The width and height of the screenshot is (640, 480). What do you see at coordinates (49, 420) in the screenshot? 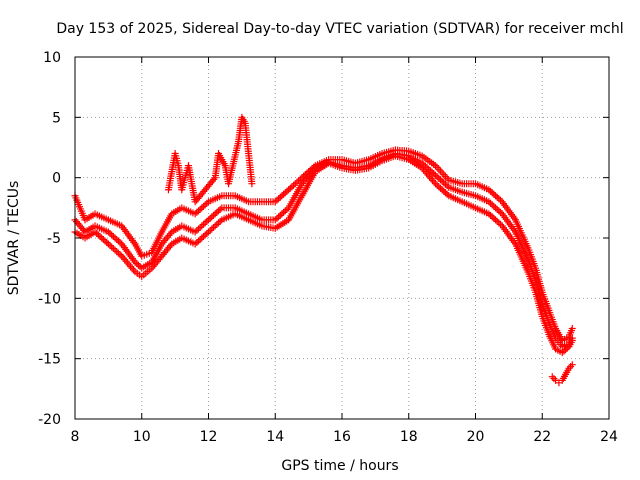
I see `y-tick-label: -20` at bounding box center [49, 420].